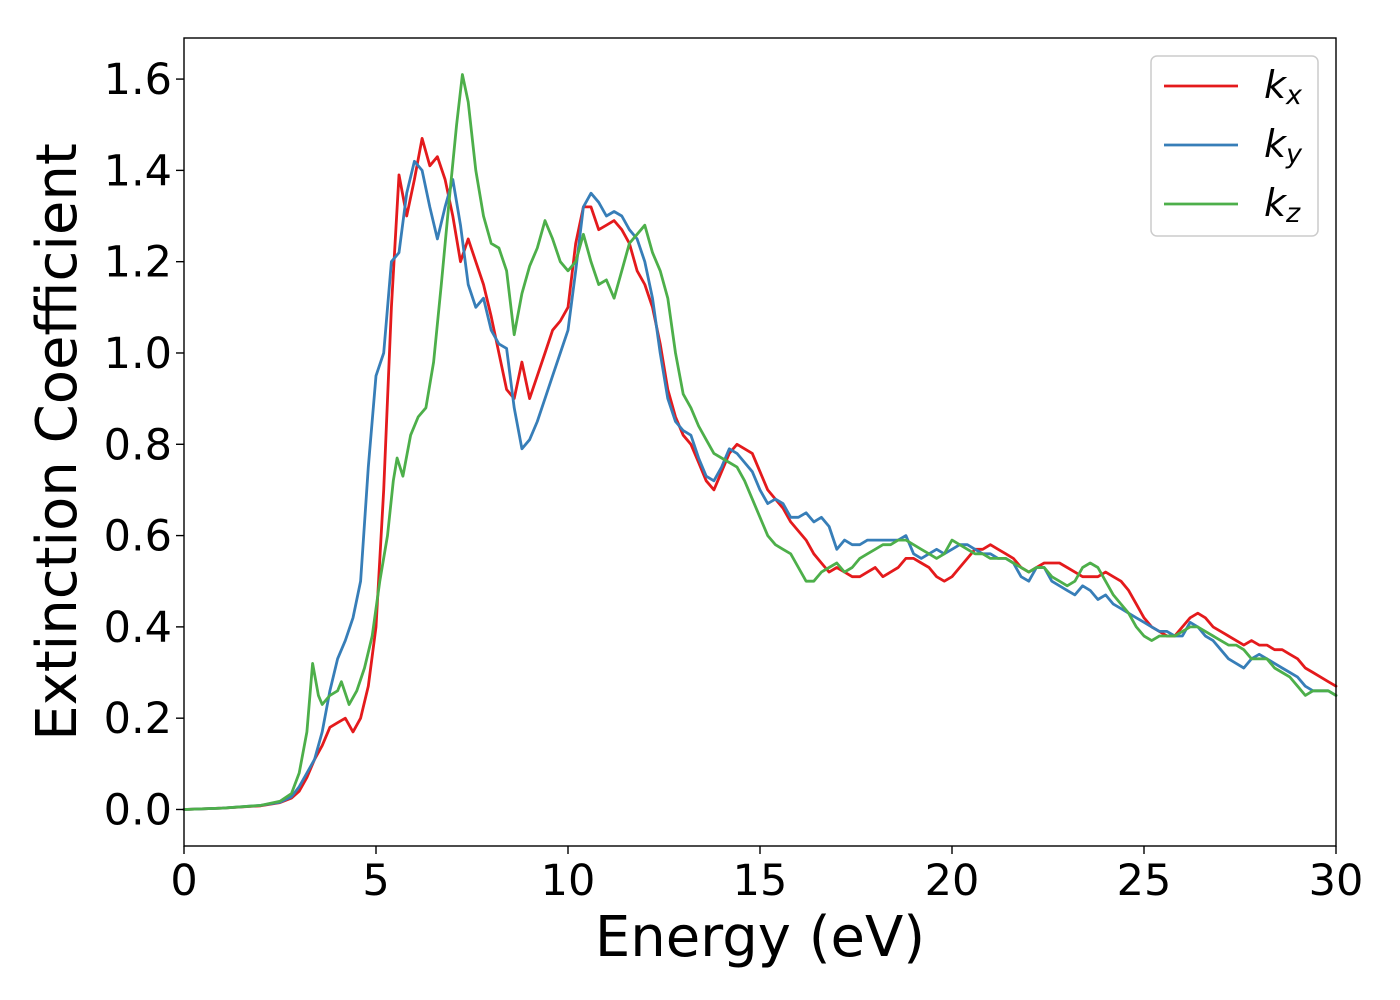 This screenshot has width=1400, height=1000. I want to click on y-tick-label: 0.2, so click(138, 719).